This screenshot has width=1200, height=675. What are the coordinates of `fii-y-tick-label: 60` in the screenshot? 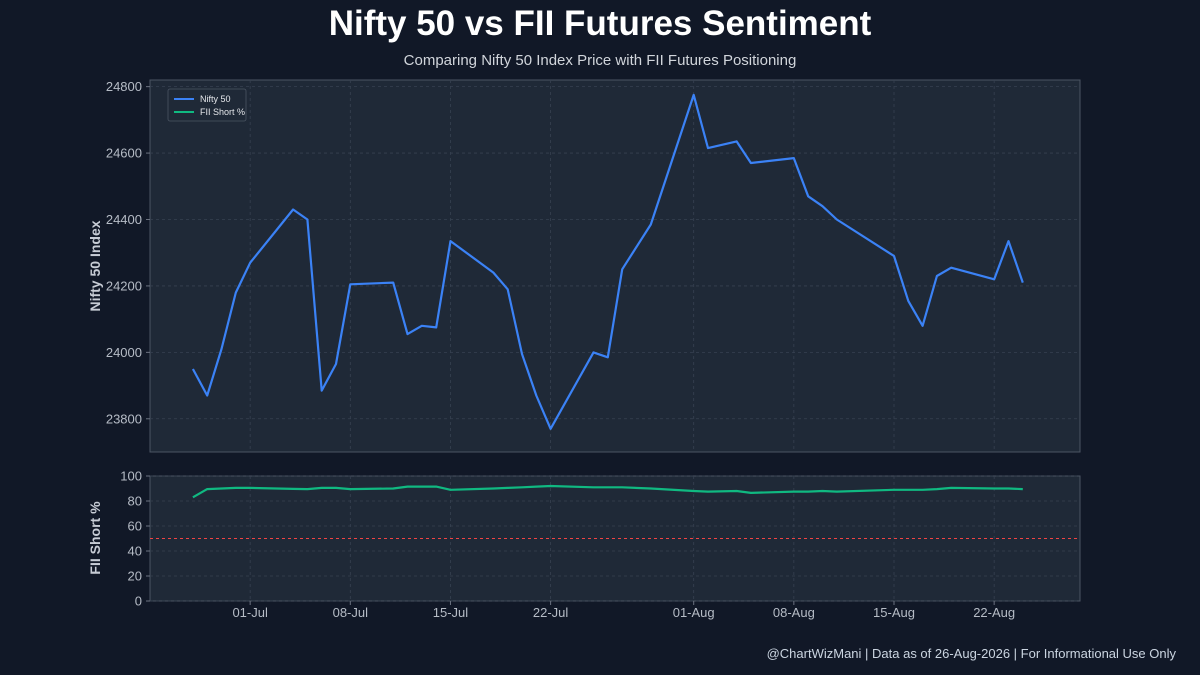 It's located at (135, 526).